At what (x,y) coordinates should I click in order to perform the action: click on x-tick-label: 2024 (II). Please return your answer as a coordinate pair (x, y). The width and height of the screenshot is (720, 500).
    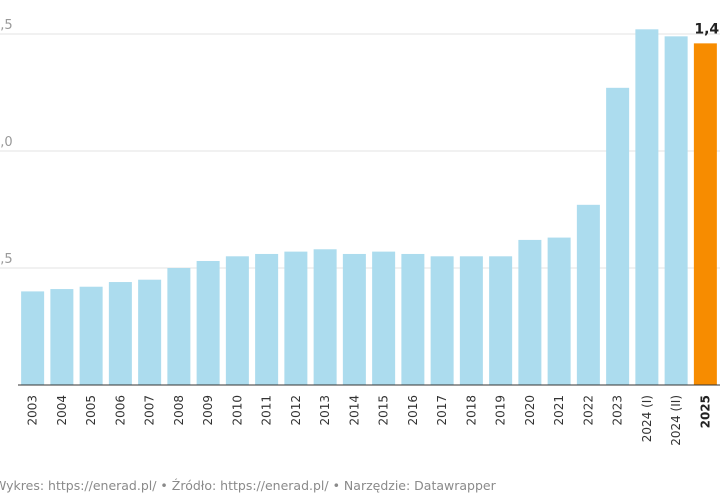
    Looking at the image, I should click on (676, 420).